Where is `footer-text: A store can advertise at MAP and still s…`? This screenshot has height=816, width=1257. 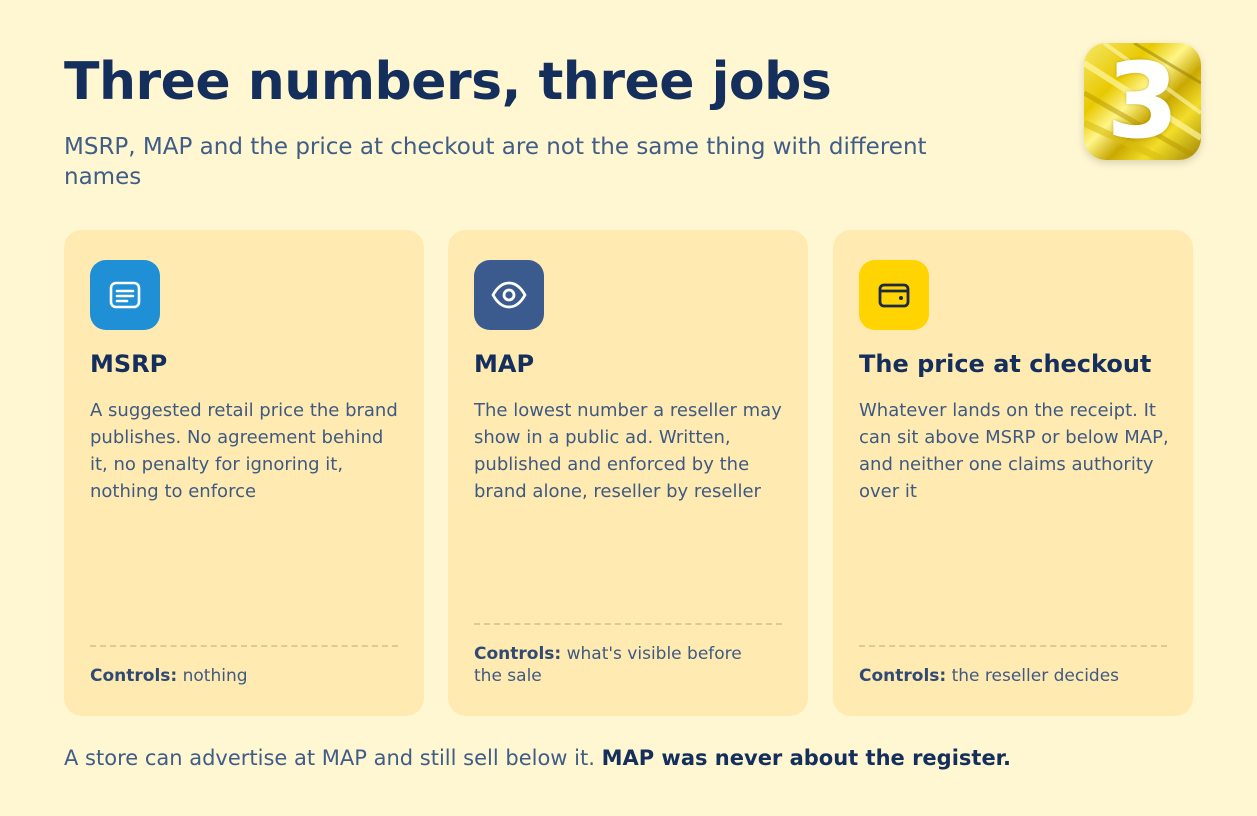
footer-text: A store can advertise at MAP and still s… is located at coordinates (329, 758).